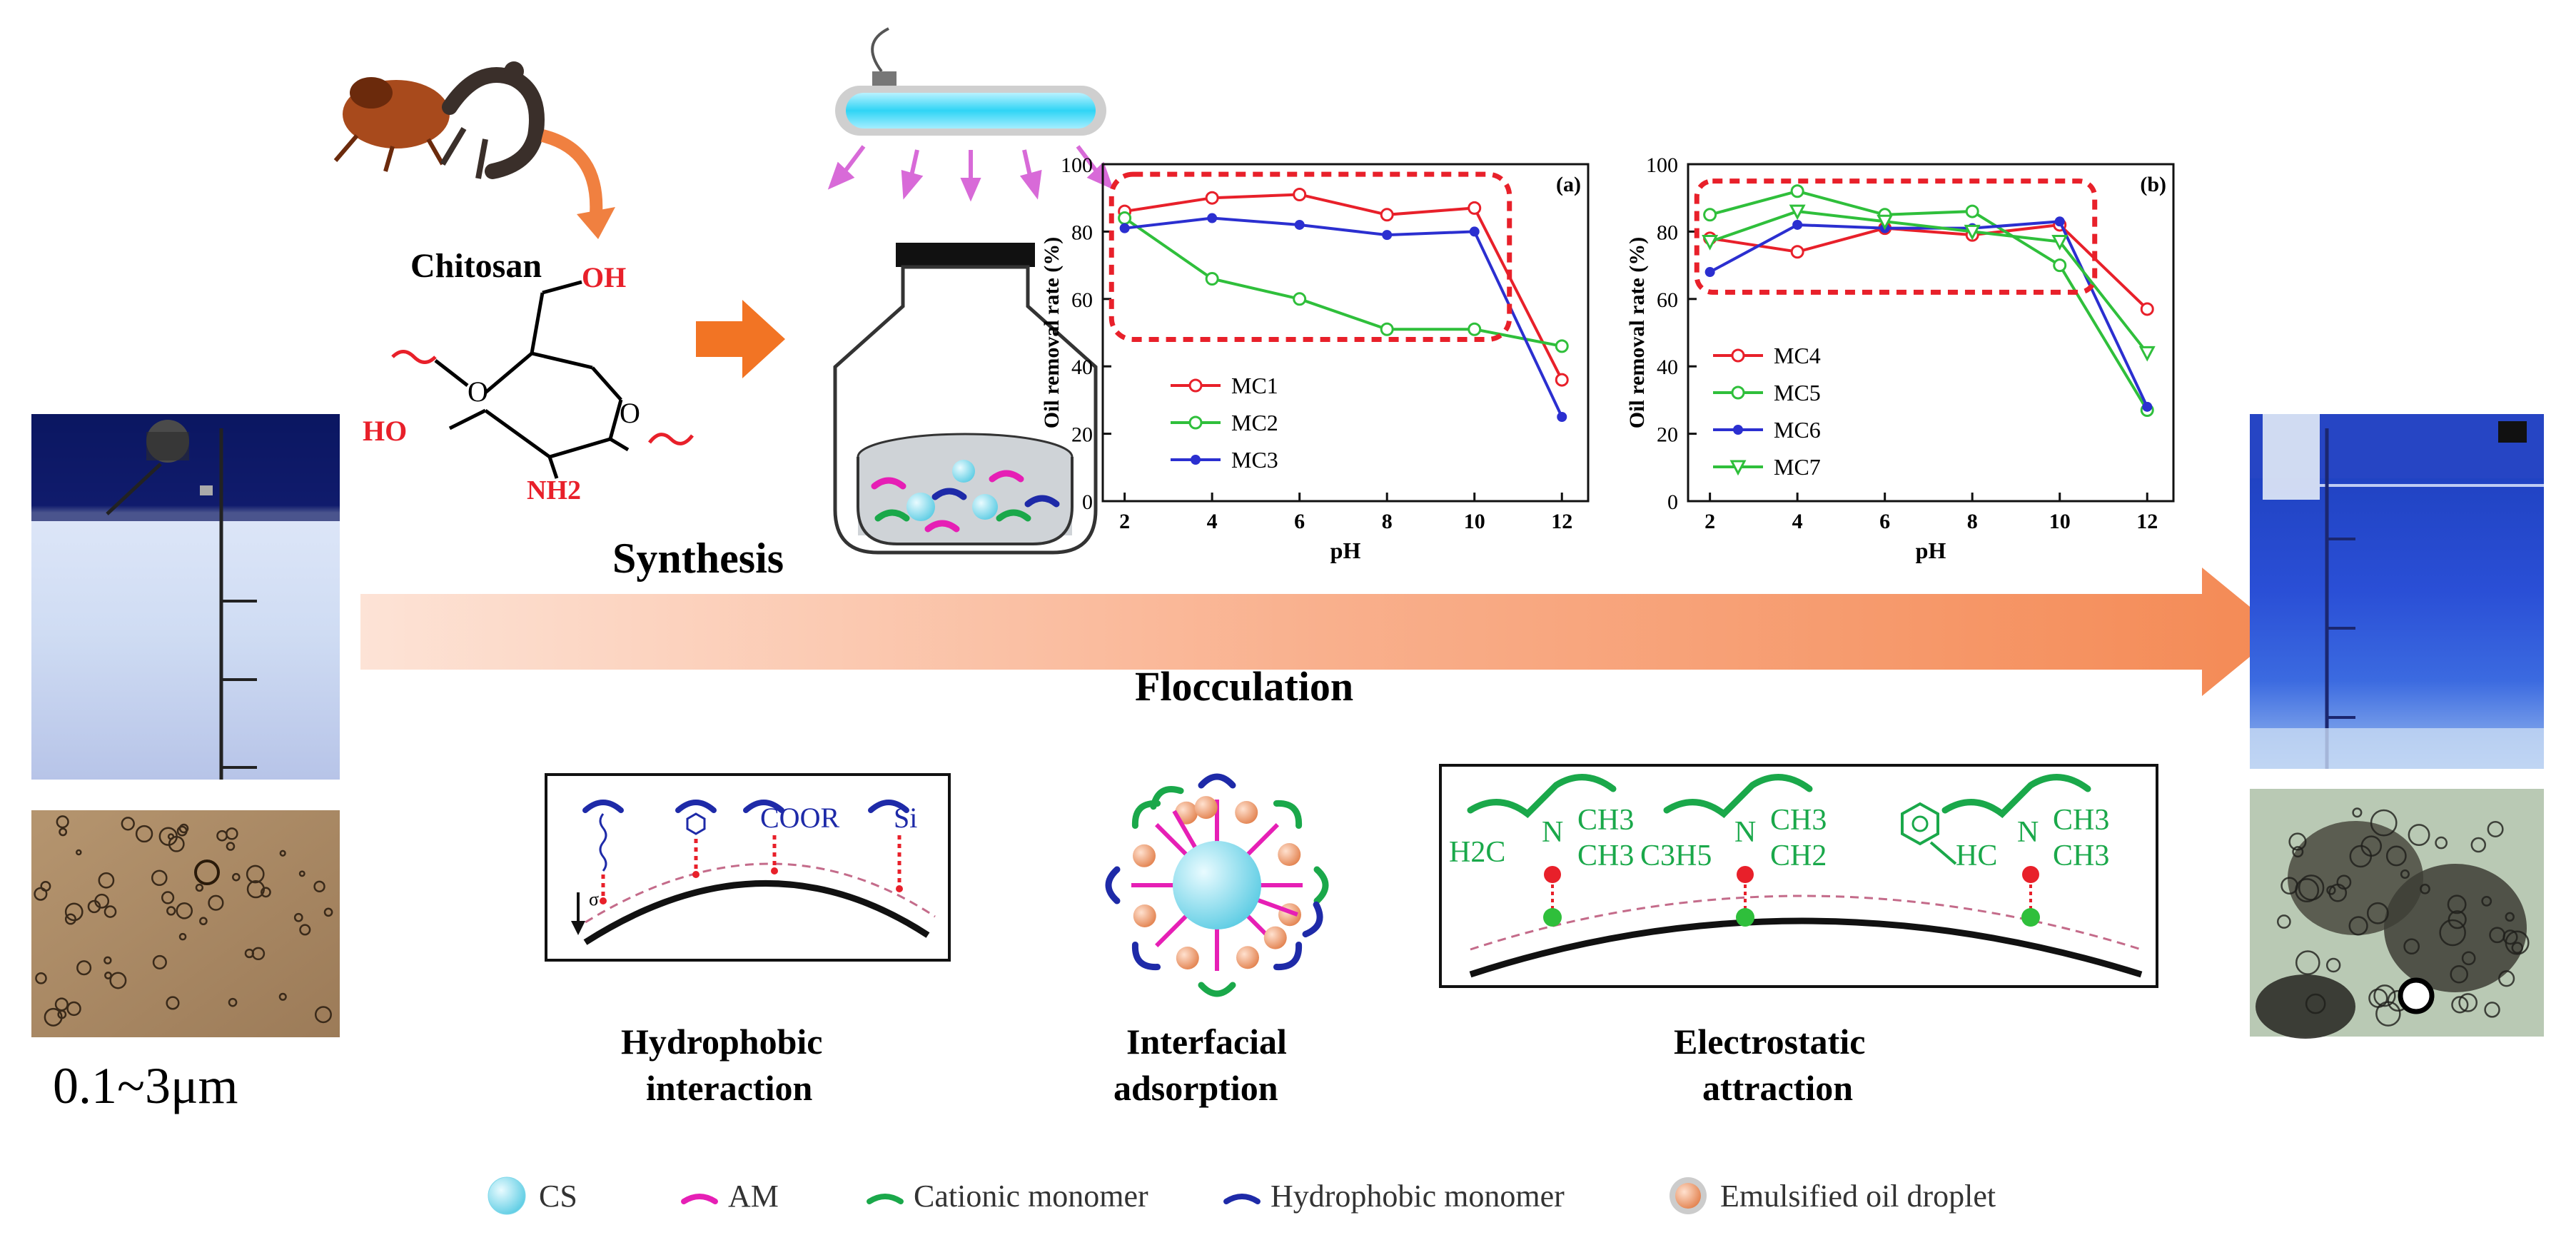 The width and height of the screenshot is (2576, 1260). What do you see at coordinates (1667, 300) in the screenshot?
I see `y-tick-label: 60` at bounding box center [1667, 300].